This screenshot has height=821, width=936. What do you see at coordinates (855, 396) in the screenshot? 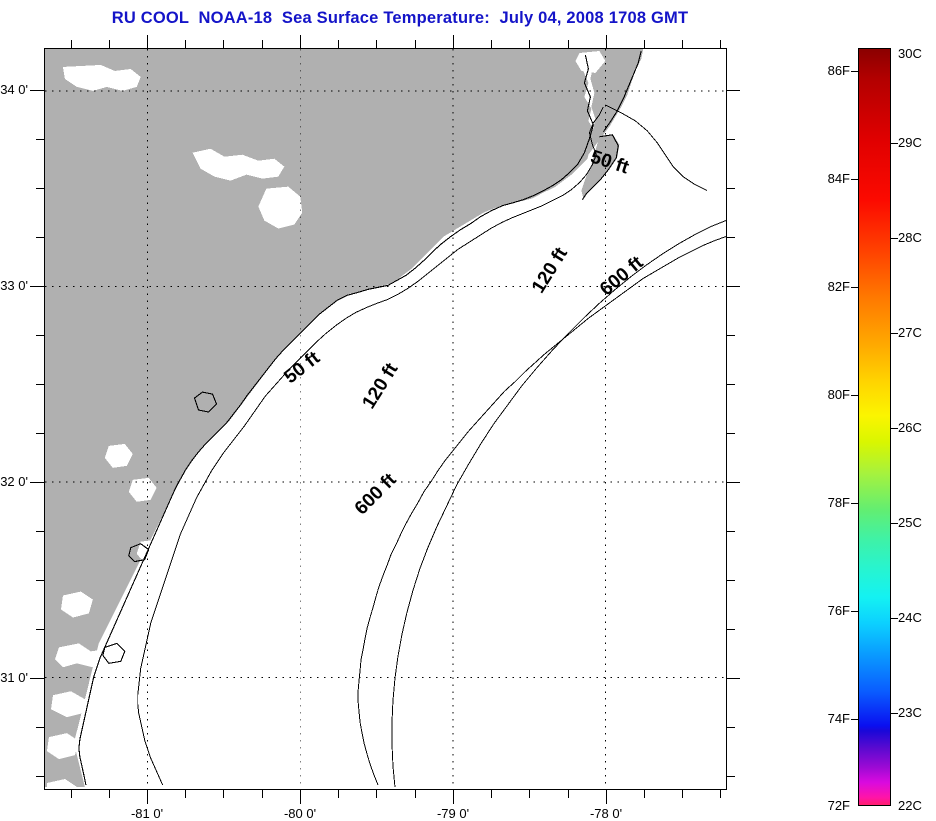
I see `cb-tick-80F` at bounding box center [855, 396].